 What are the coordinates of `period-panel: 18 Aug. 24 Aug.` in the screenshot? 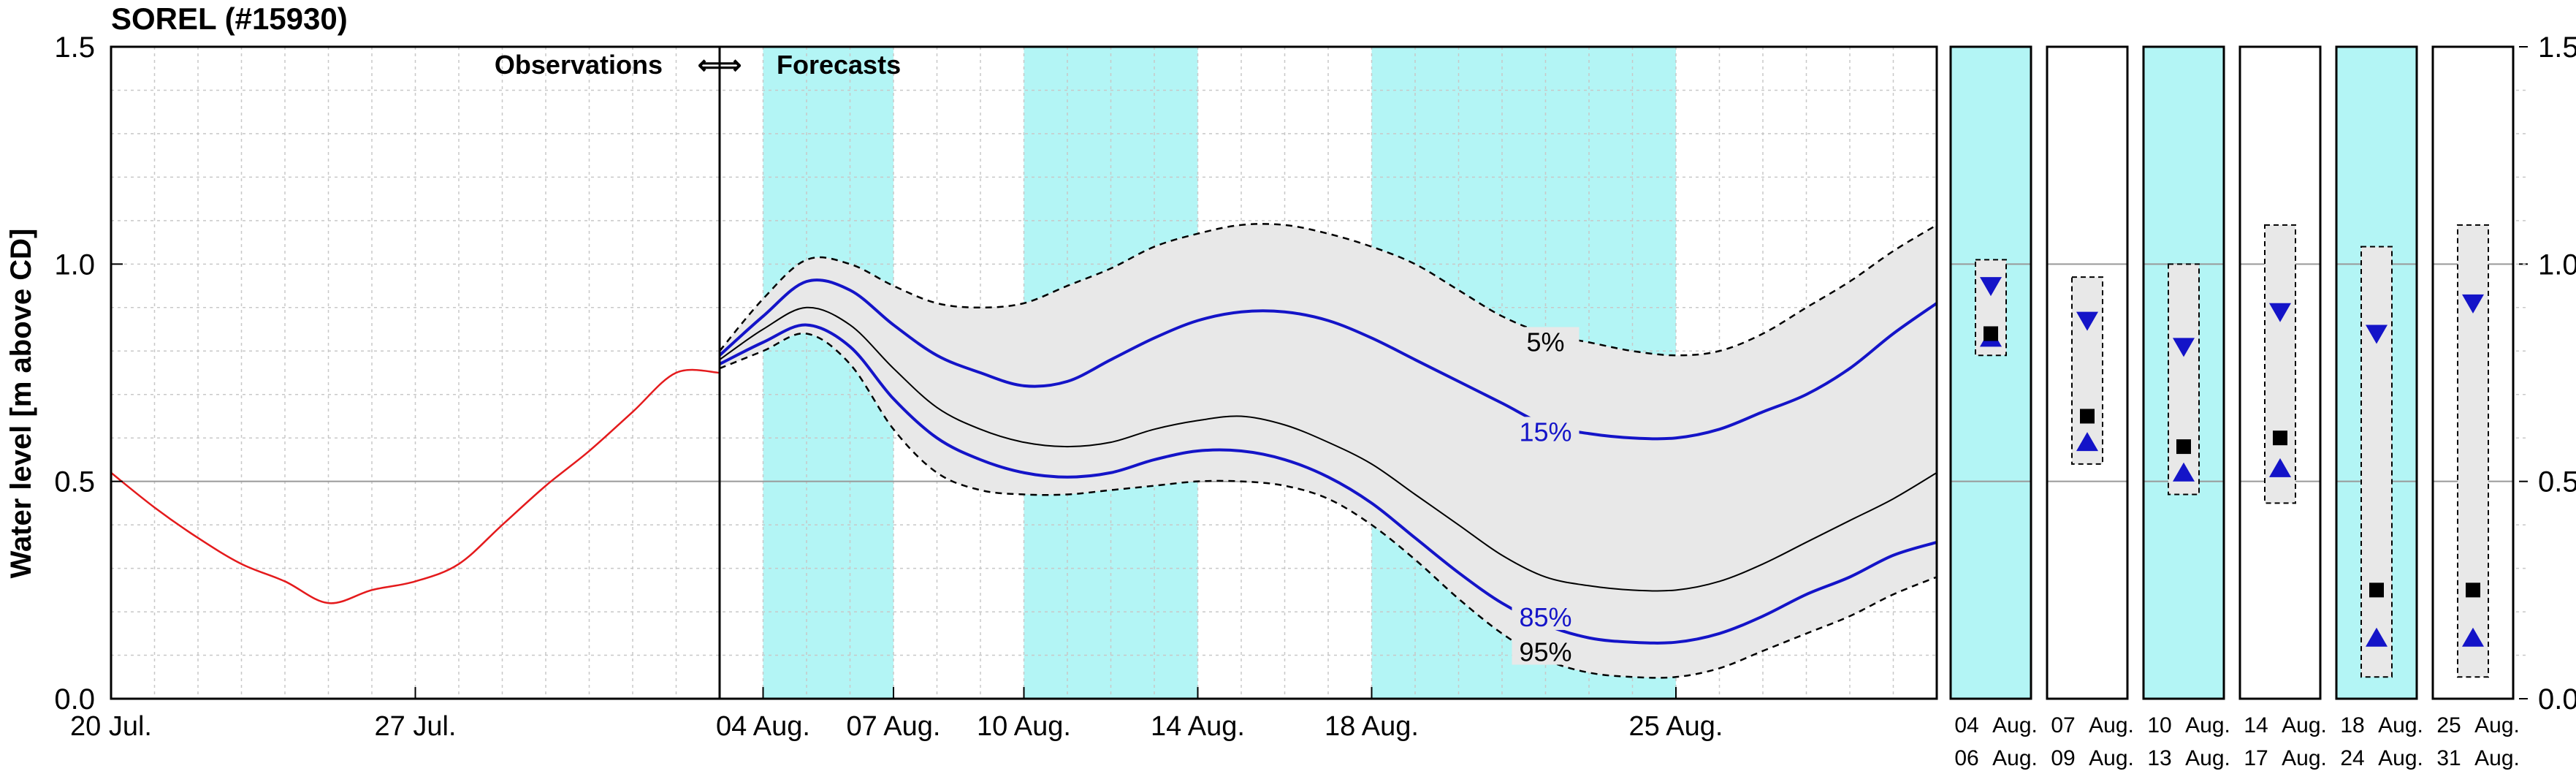 It's located at (2379, 408).